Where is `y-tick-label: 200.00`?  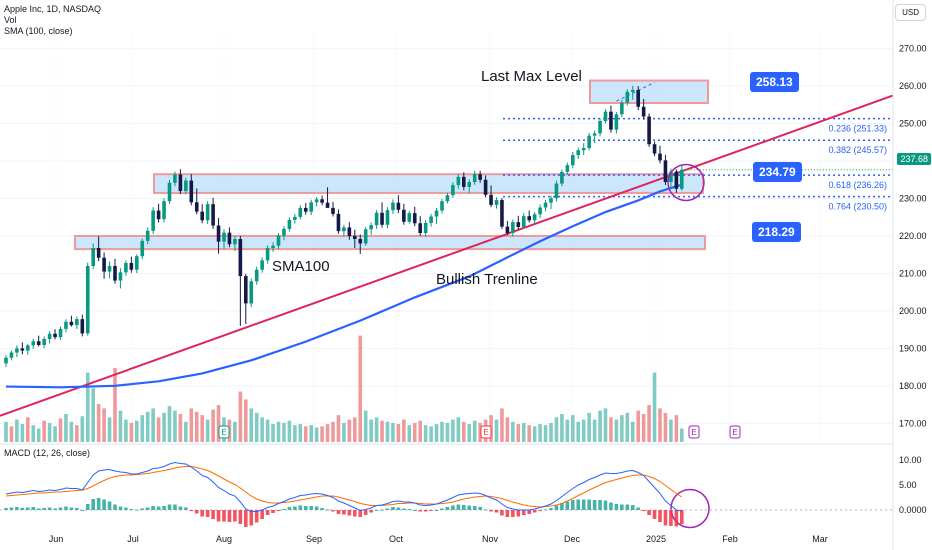 y-tick-label: 200.00 is located at coordinates (913, 311).